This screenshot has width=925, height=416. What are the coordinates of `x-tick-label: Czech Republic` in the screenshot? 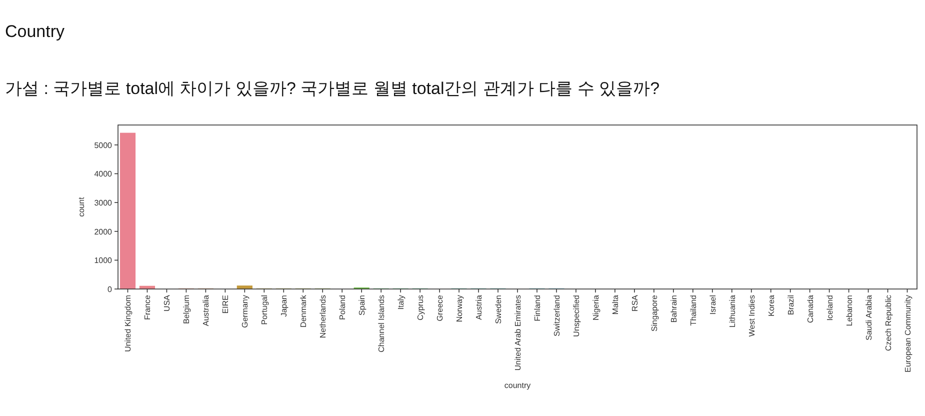 It's located at (888, 323).